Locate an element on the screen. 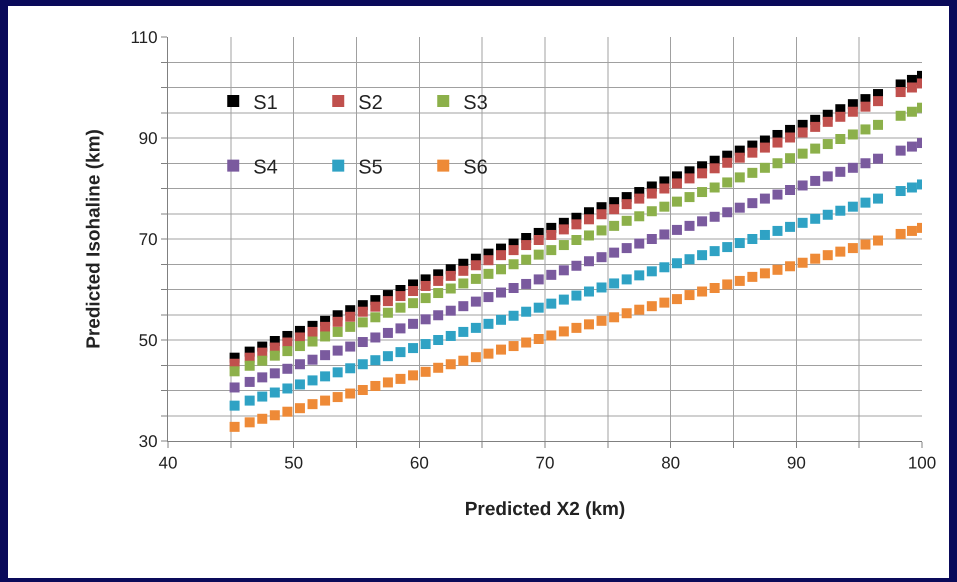 The width and height of the screenshot is (957, 582). x-tick-label: 70 is located at coordinates (545, 462).